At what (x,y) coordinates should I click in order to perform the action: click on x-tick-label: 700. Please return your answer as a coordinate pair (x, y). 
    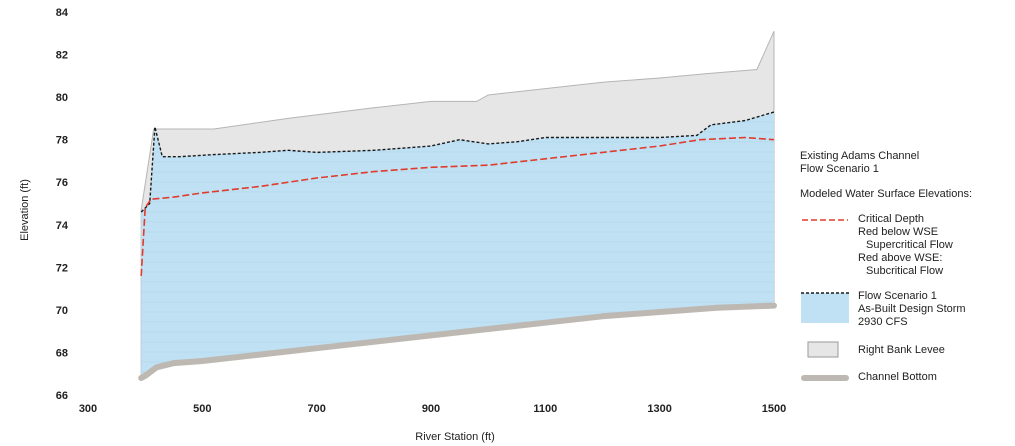
    Looking at the image, I should click on (316, 409).